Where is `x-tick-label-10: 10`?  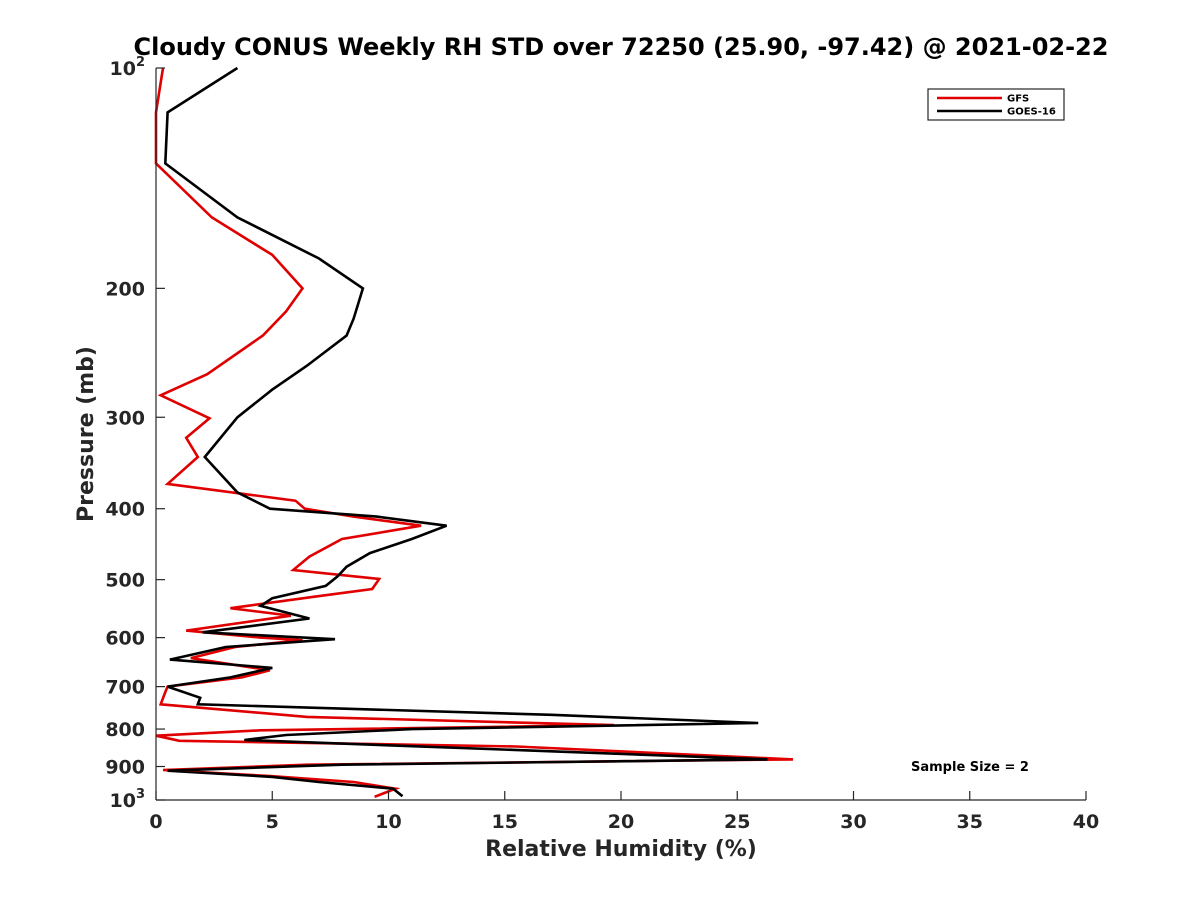 x-tick-label-10: 10 is located at coordinates (388, 822).